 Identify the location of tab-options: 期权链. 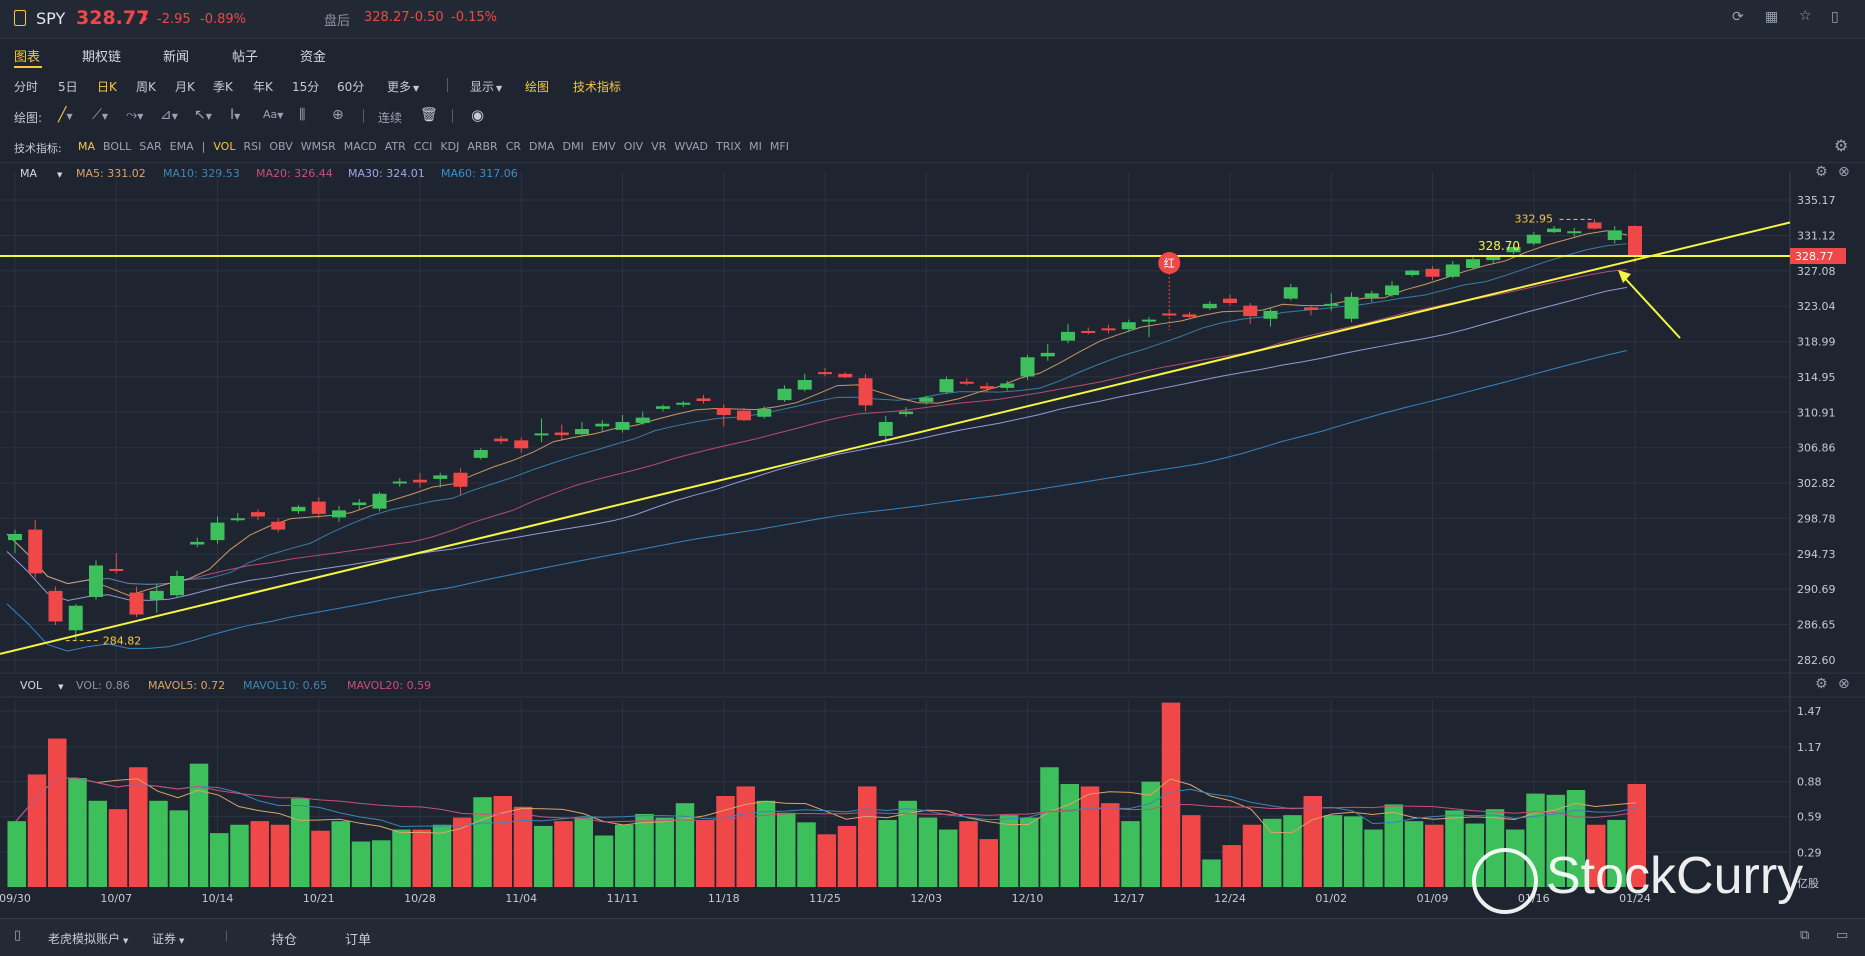
(102, 57).